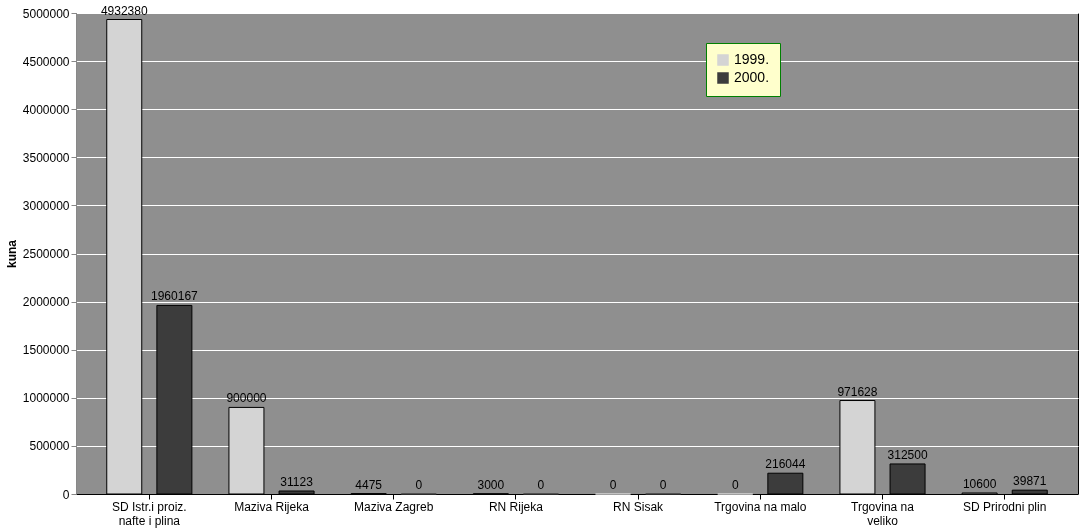  I want to click on x-tick-label: SD Prirodni plin, so click(1005, 506).